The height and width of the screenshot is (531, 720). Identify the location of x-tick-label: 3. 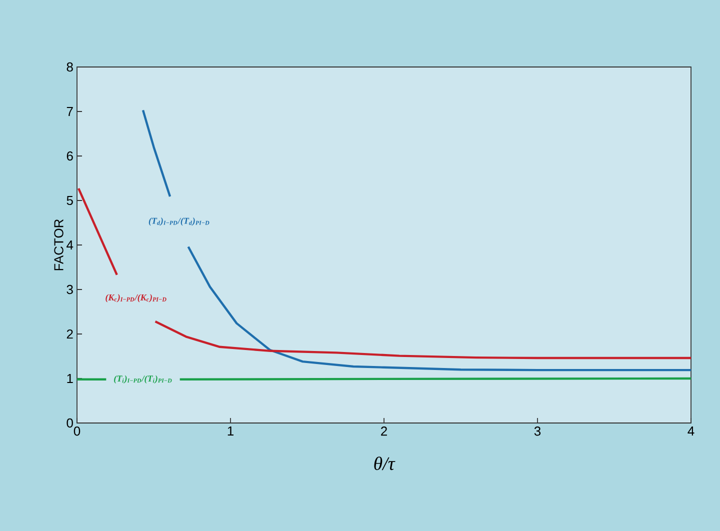
(537, 431).